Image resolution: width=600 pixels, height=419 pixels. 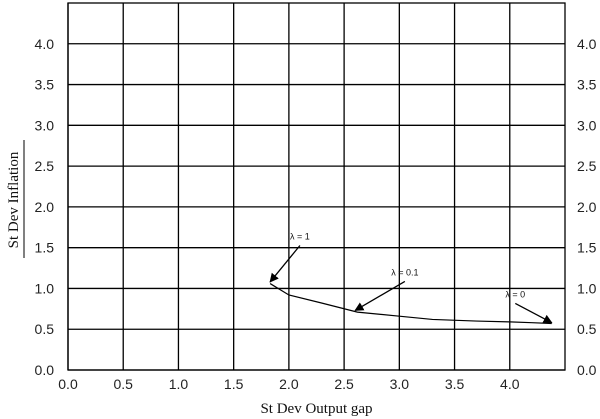 I want to click on x-tick-label: 3.5, so click(x=455, y=384).